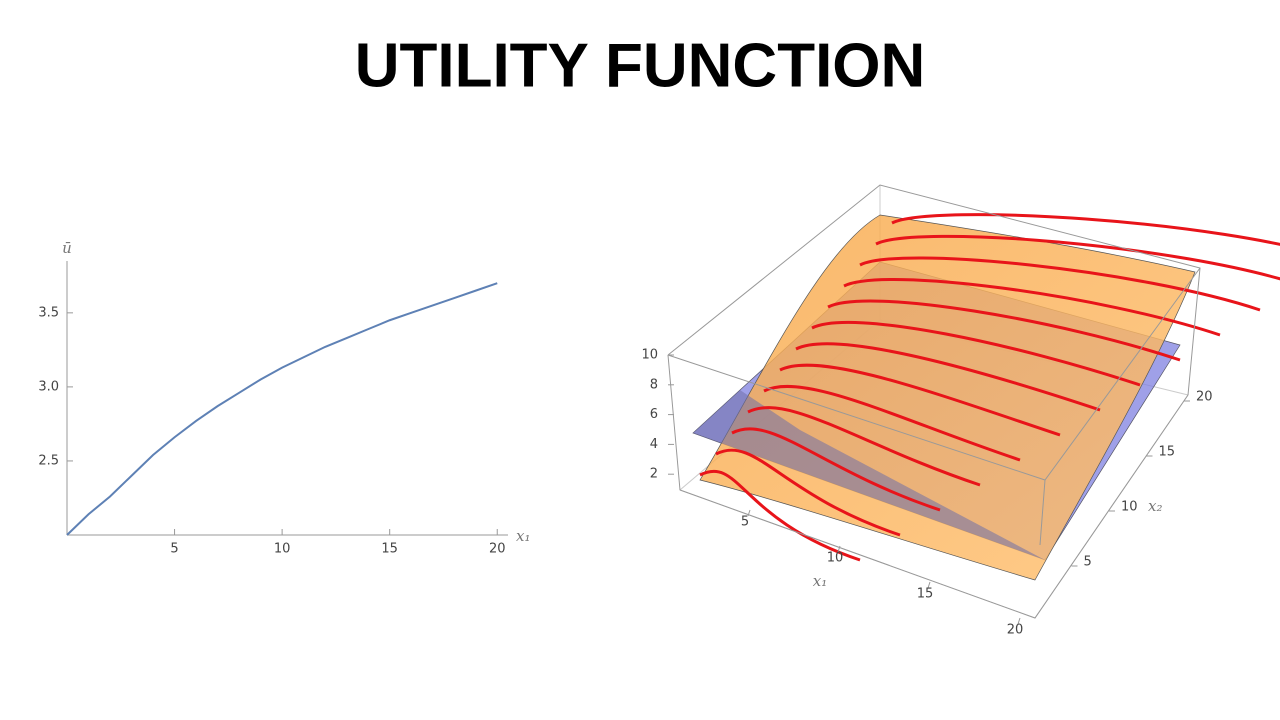 This screenshot has width=1280, height=720. I want to click on y-tick-label: 3.0, so click(48, 386).